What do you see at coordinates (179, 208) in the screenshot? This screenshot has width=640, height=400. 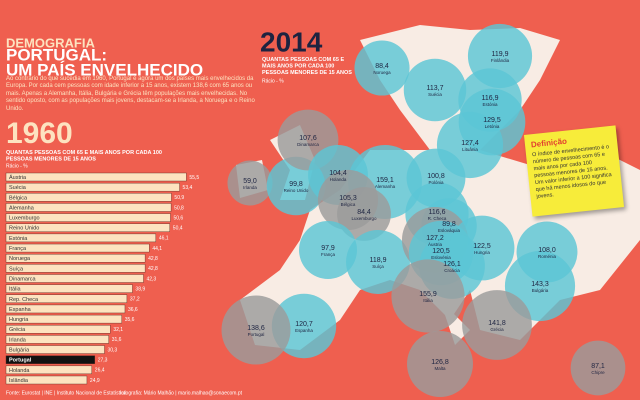 I see `value-label: 50,8` at bounding box center [179, 208].